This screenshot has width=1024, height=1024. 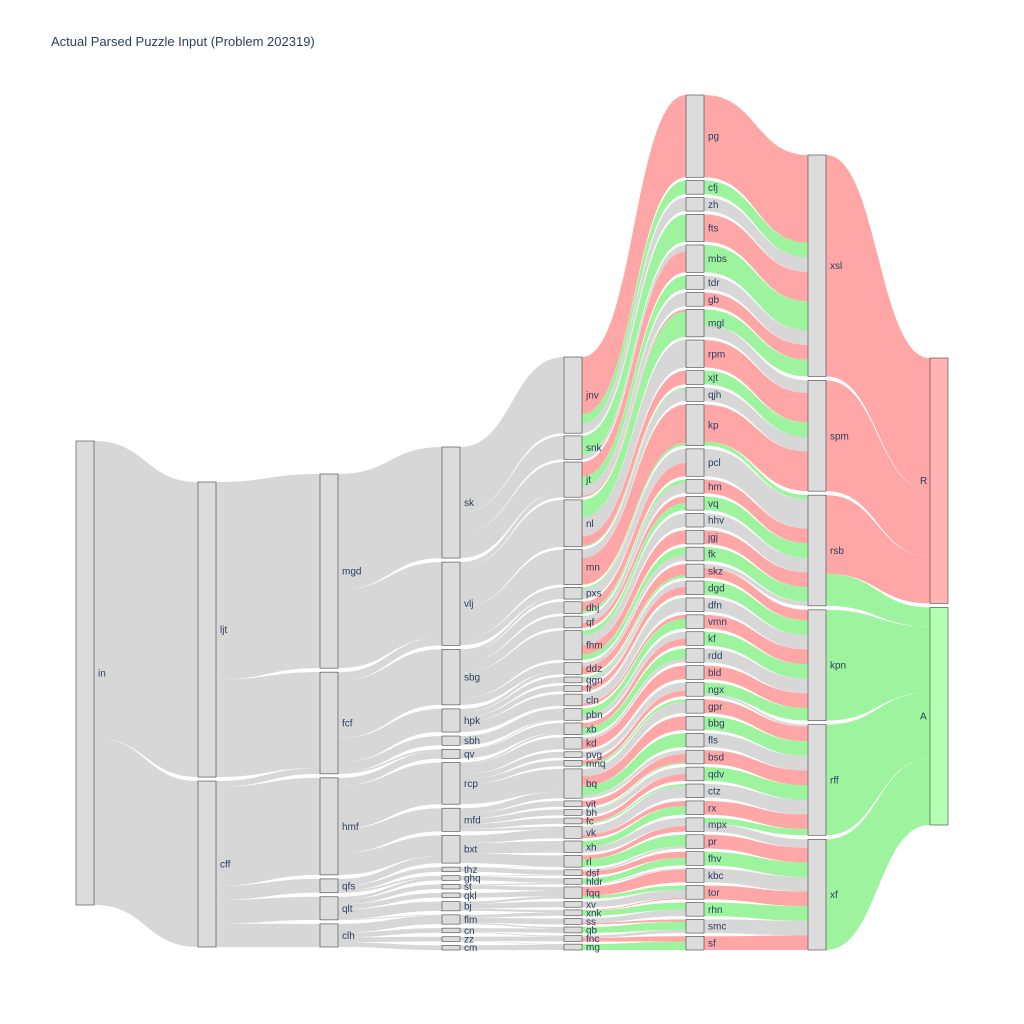 What do you see at coordinates (451, 930) in the screenshot?
I see `node-cn` at bounding box center [451, 930].